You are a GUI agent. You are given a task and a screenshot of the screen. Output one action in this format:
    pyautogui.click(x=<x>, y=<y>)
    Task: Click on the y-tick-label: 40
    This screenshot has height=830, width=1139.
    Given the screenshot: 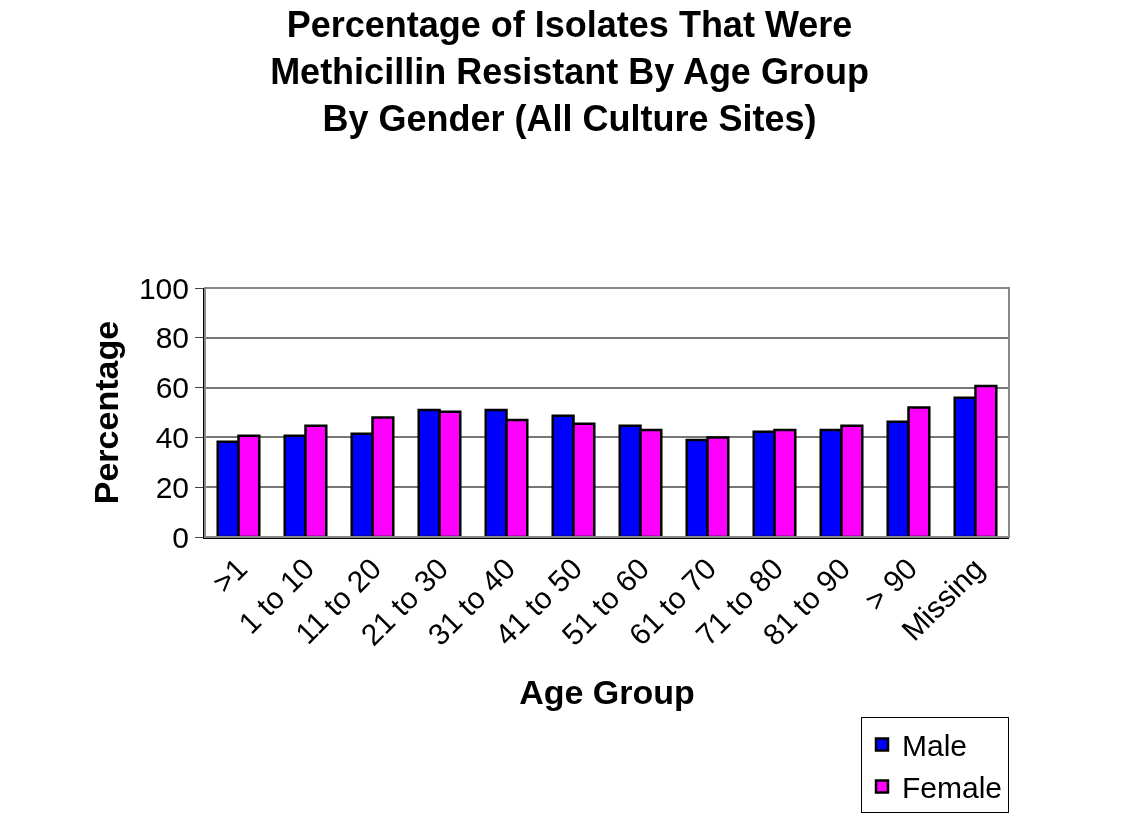 What is the action you would take?
    pyautogui.click(x=172, y=437)
    